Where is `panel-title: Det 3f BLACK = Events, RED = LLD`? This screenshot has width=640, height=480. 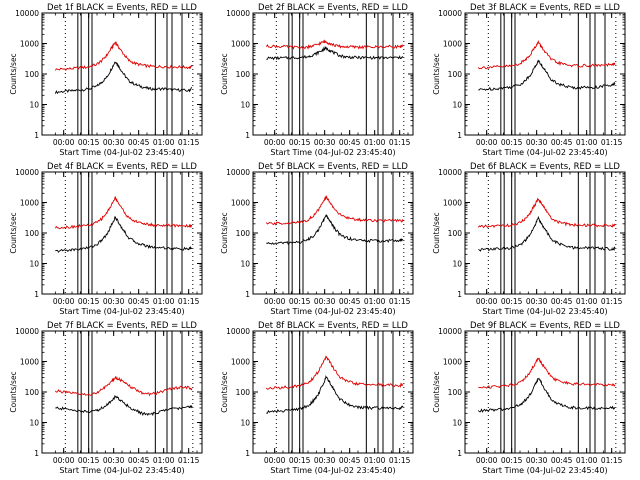 panel-title: Det 3f BLACK = Events, RED = LLD is located at coordinates (545, 8).